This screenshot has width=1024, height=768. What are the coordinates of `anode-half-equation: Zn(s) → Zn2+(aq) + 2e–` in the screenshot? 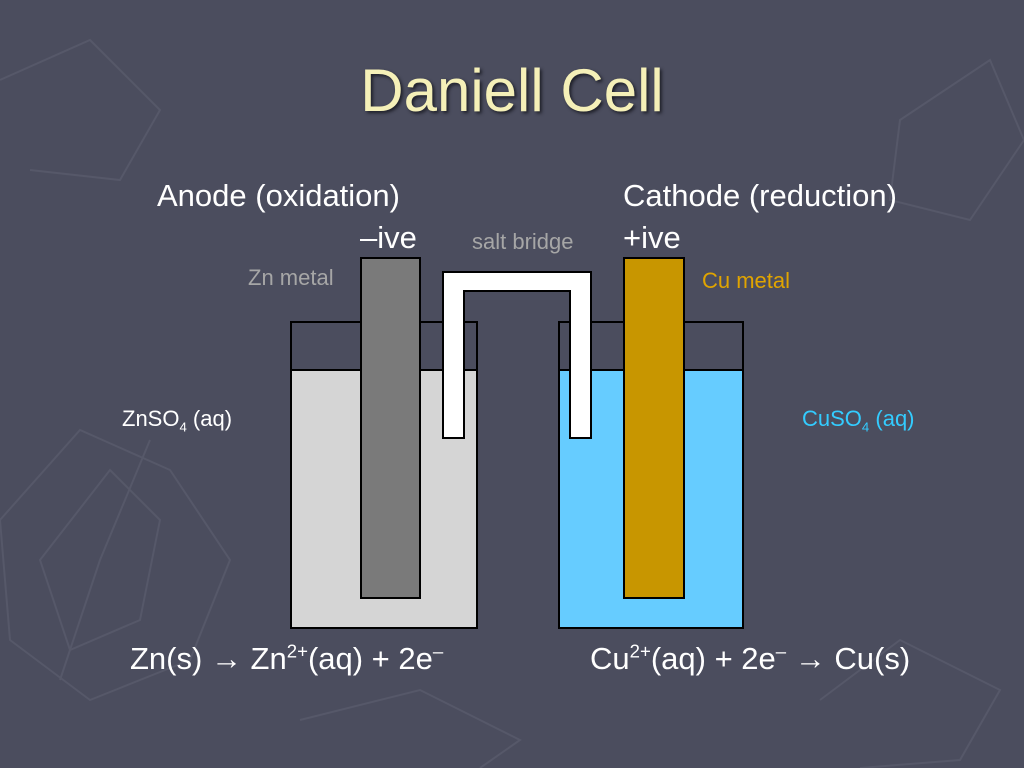 It's located at (287, 658).